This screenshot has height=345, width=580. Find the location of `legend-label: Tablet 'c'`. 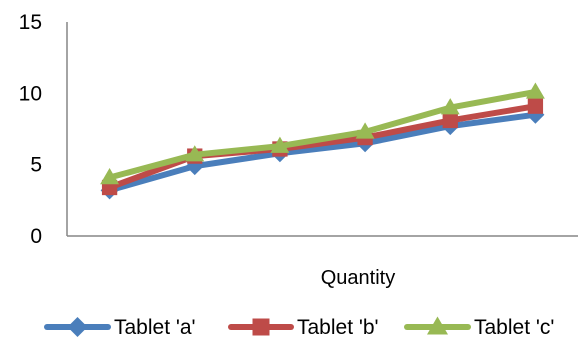

legend-label: Tablet 'c' is located at coordinates (514, 327).